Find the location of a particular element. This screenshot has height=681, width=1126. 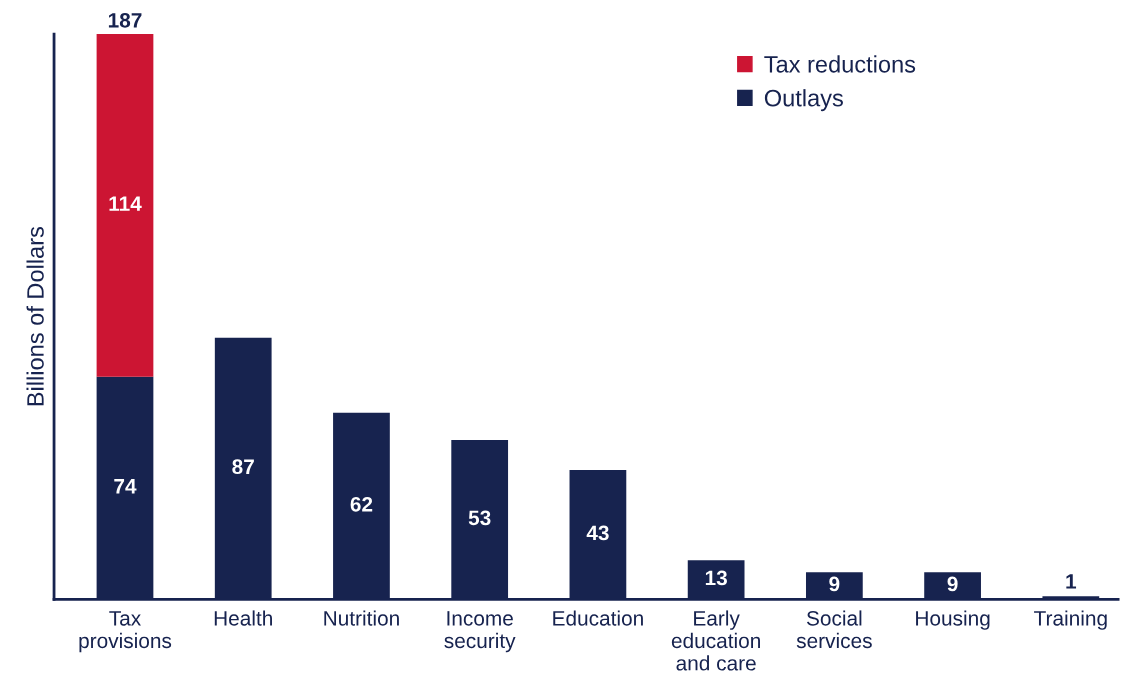

data-label: 114 is located at coordinates (125, 203).